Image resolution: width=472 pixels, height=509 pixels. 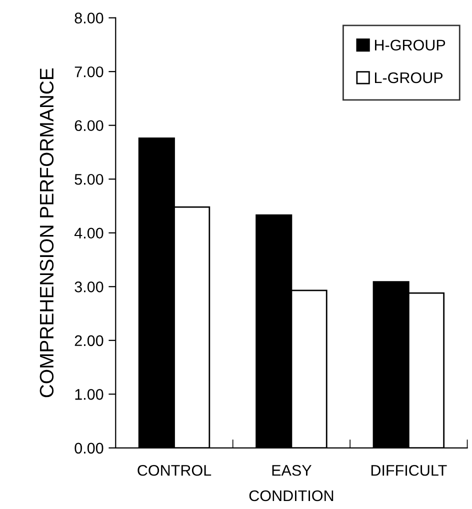 What do you see at coordinates (89, 72) in the screenshot?
I see `y-tick-label: 7.00` at bounding box center [89, 72].